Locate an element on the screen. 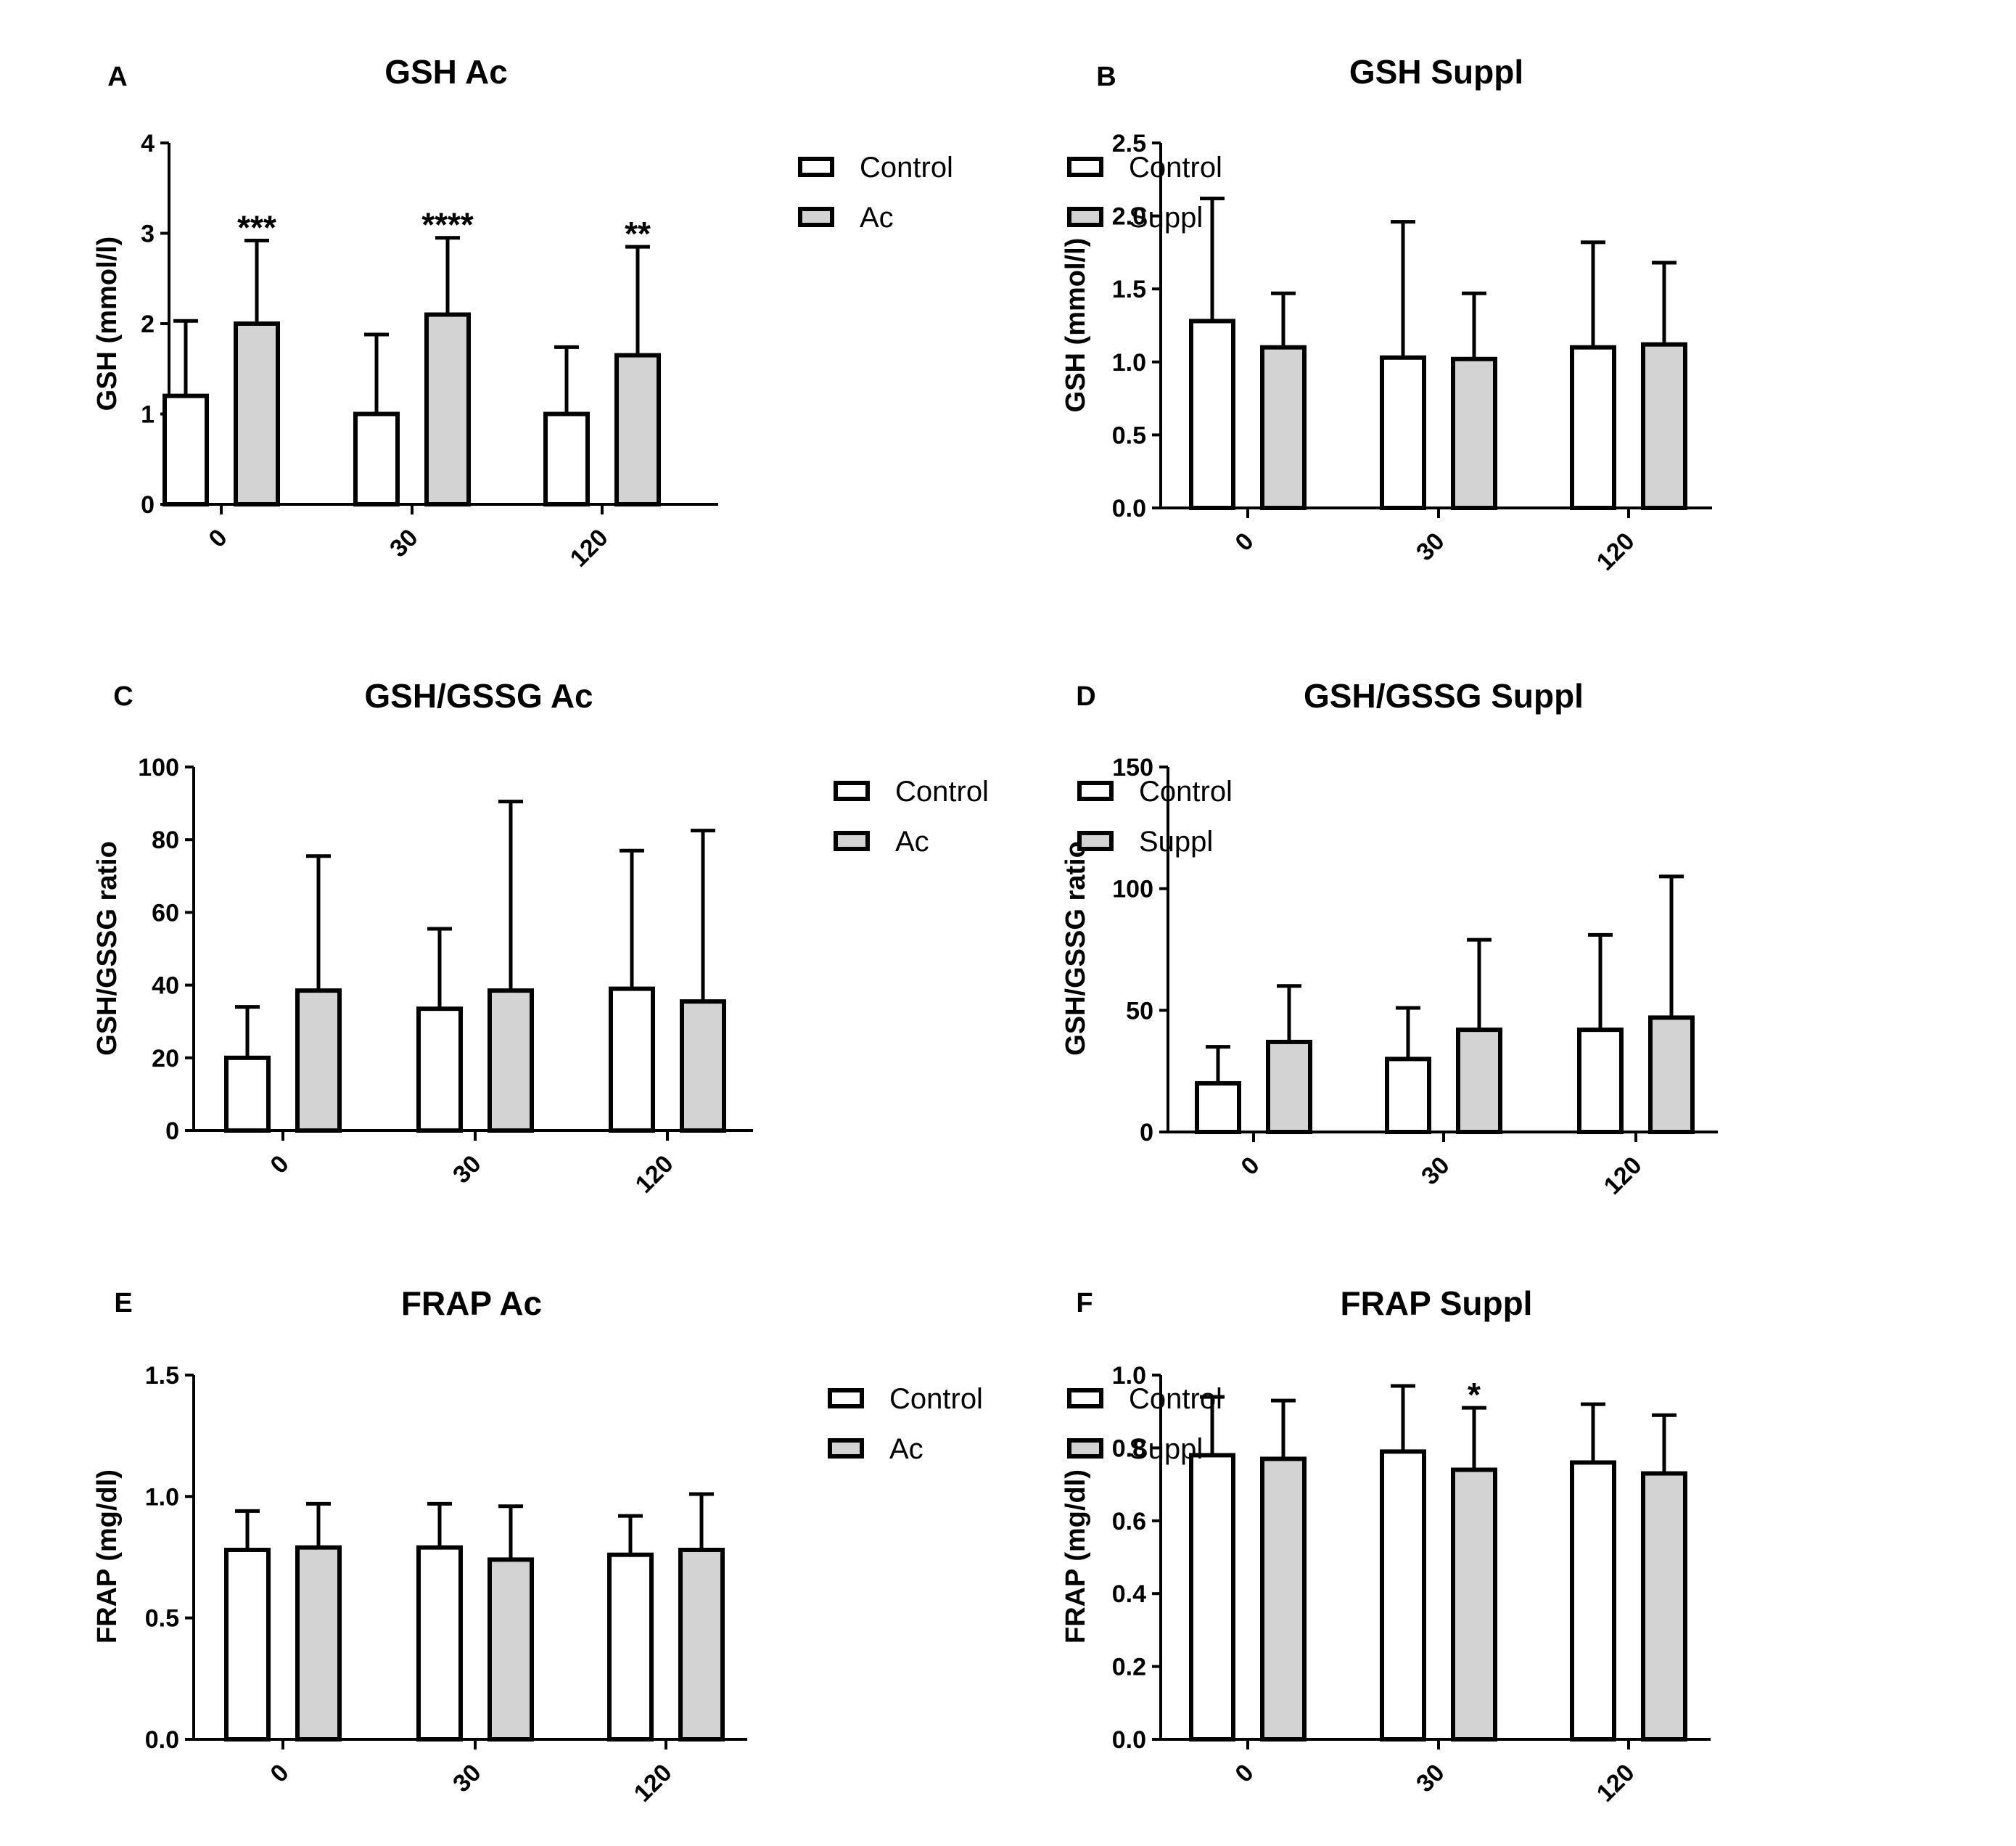 The height and width of the screenshot is (1846, 2016). y-tick-label: 4 is located at coordinates (148, 143).